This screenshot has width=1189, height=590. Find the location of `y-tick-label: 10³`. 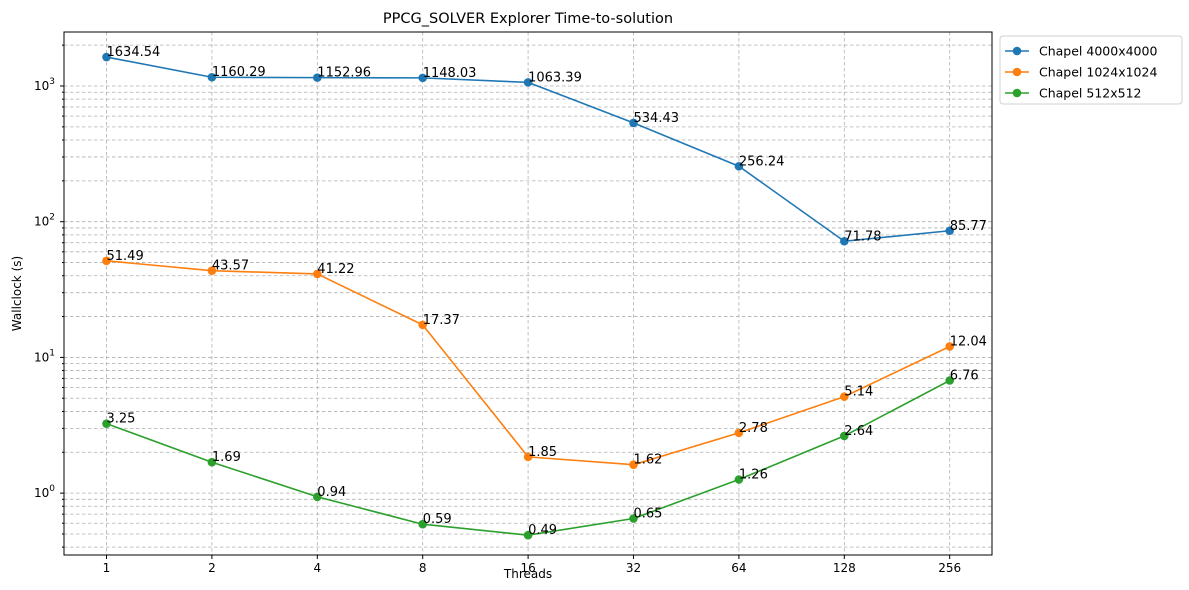

y-tick-label: 10³ is located at coordinates (44, 85).